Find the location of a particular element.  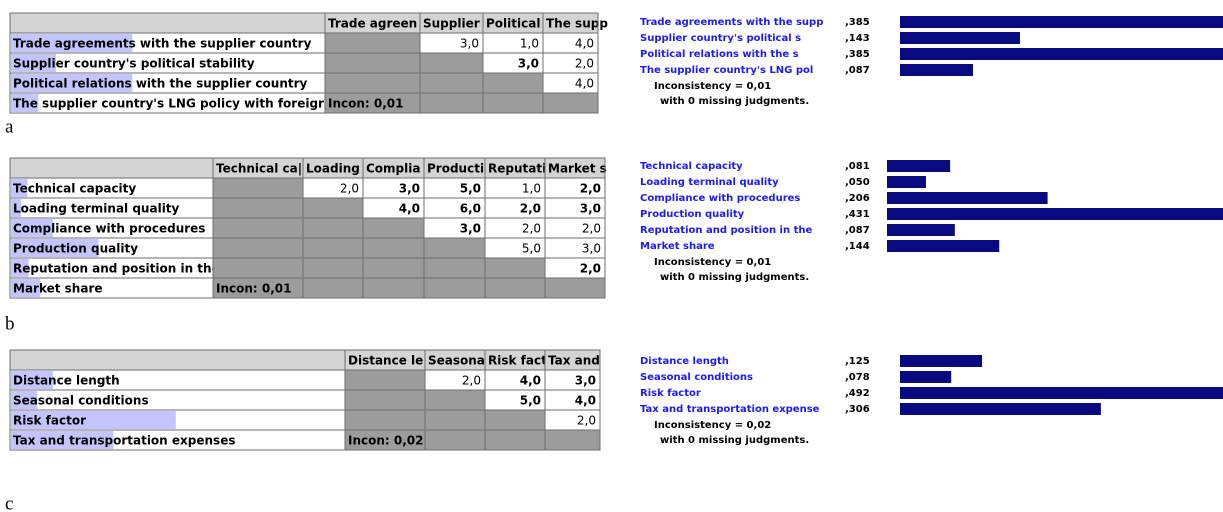

priority-name: Technical capacity is located at coordinates (691, 166).